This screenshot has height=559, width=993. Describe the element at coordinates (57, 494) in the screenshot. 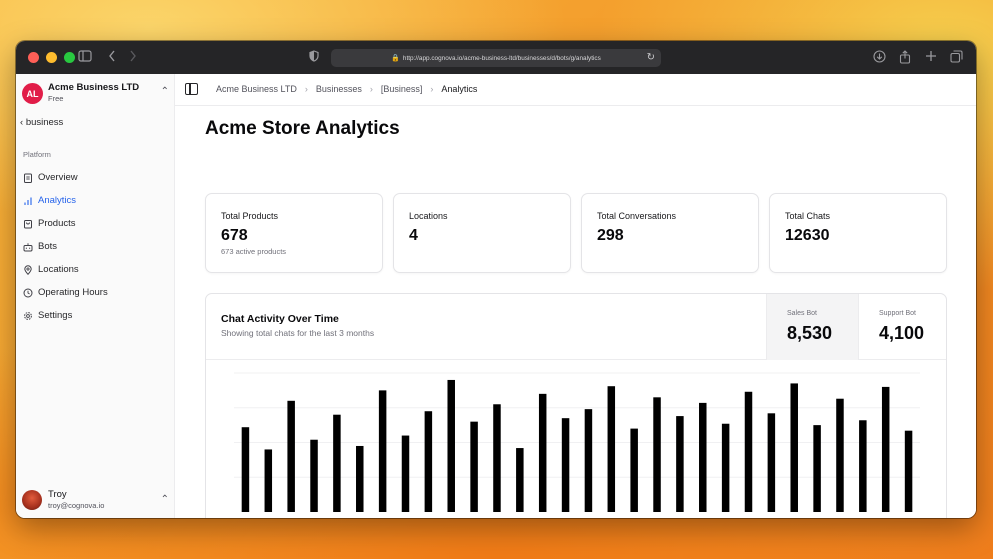

I see `user-name: Troy` at that location.